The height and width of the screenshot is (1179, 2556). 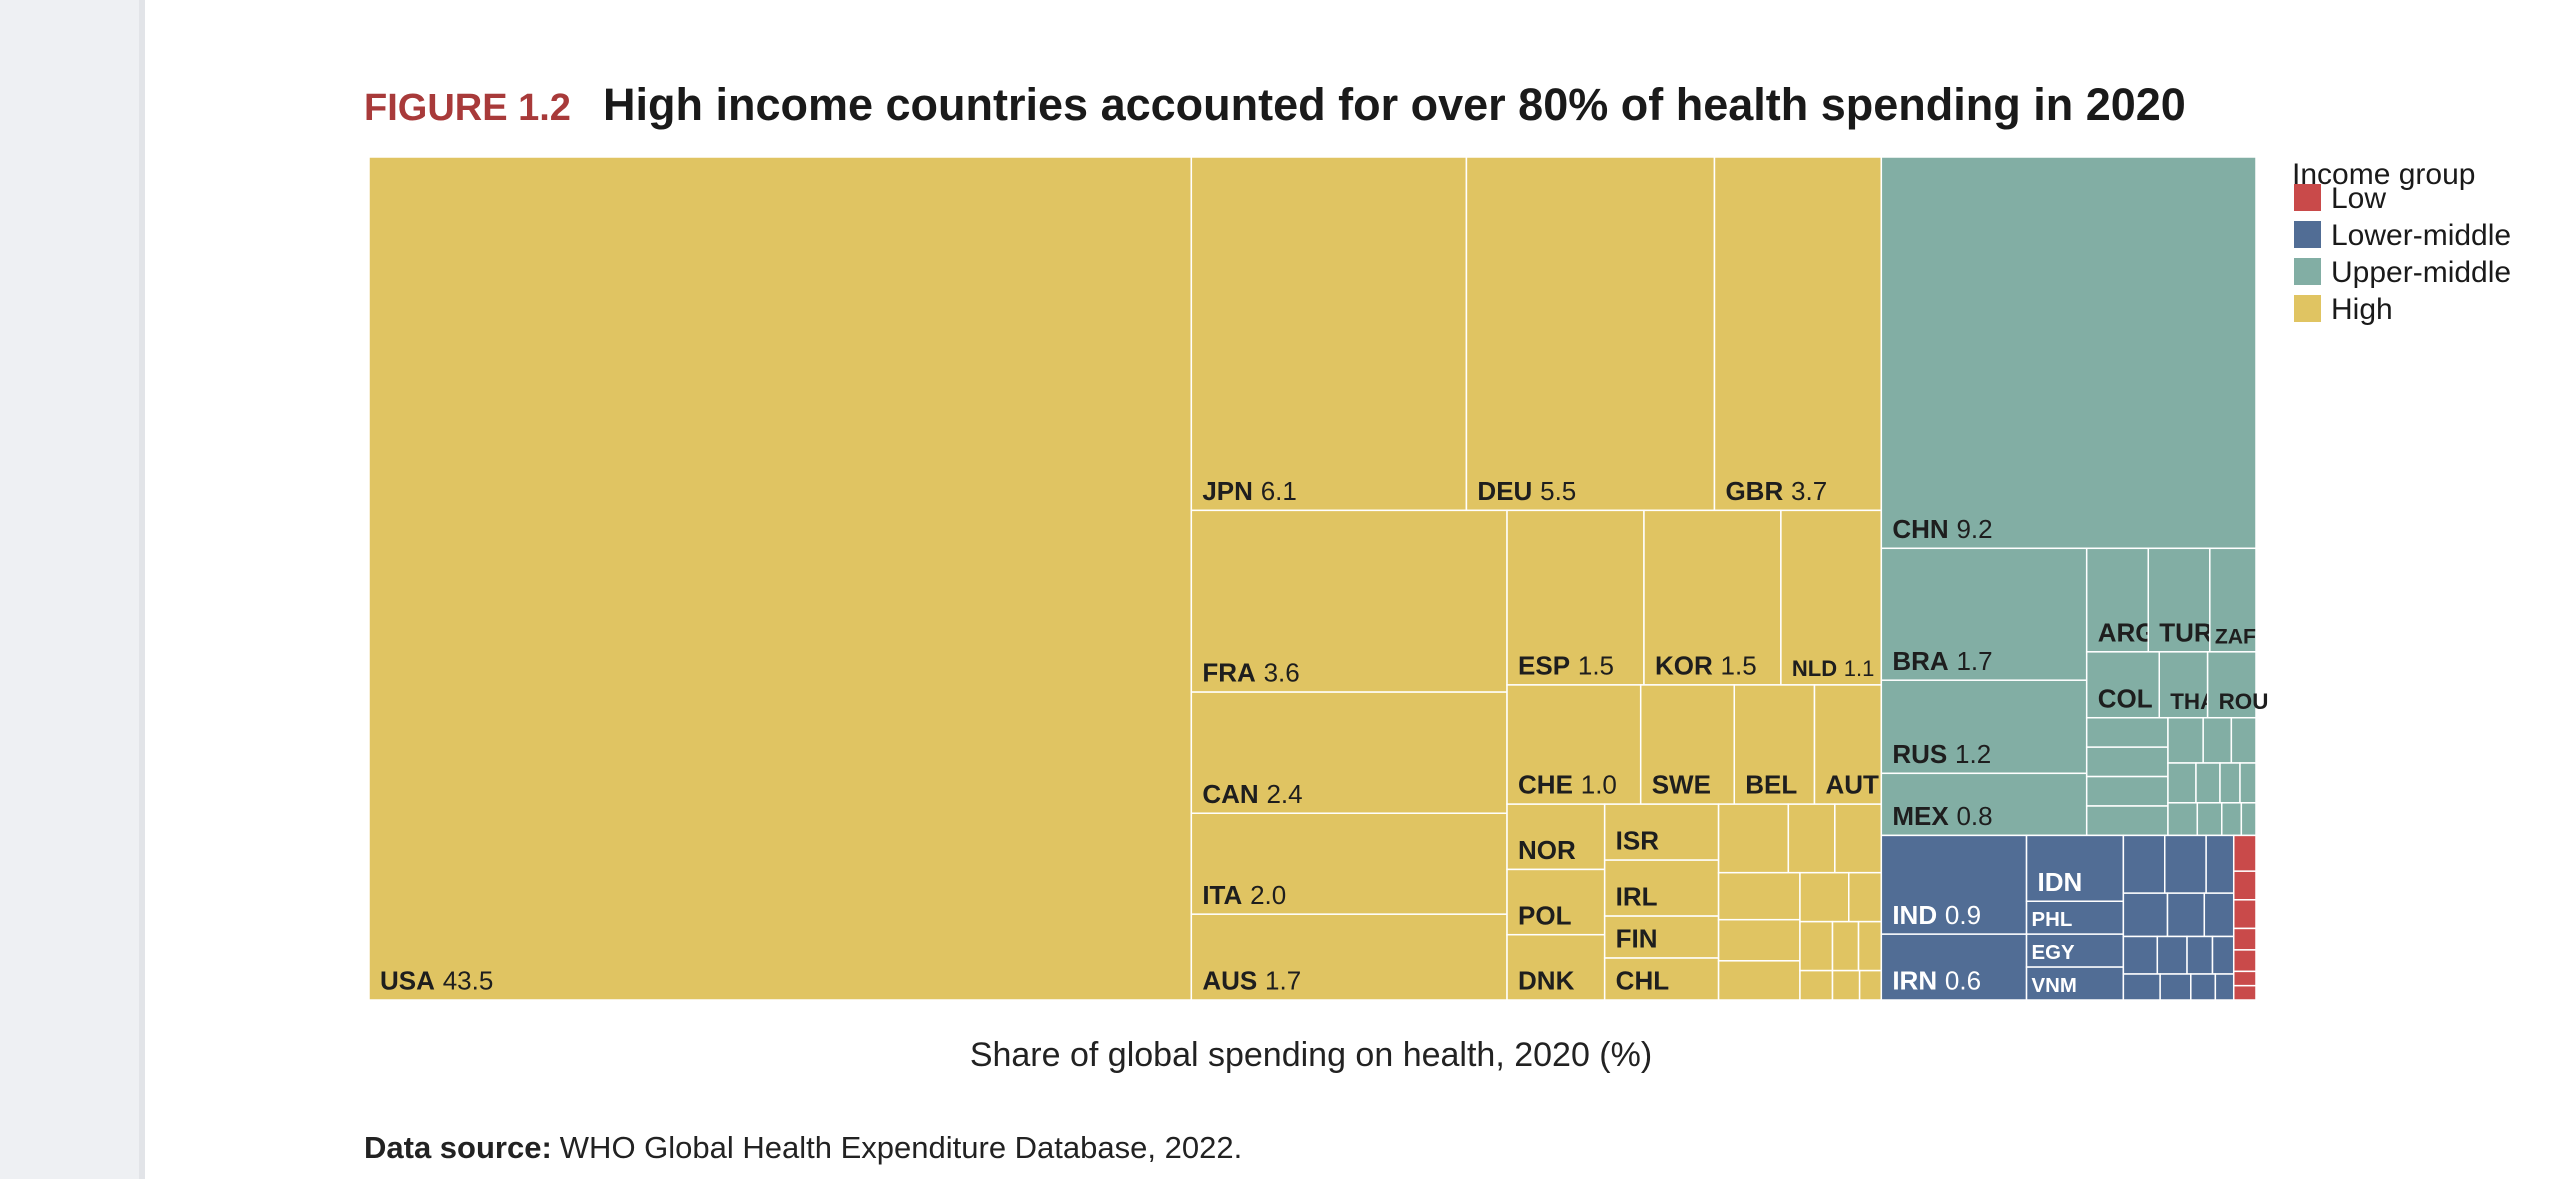 What do you see at coordinates (1282, 673) in the screenshot?
I see `share-value: 3.6` at bounding box center [1282, 673].